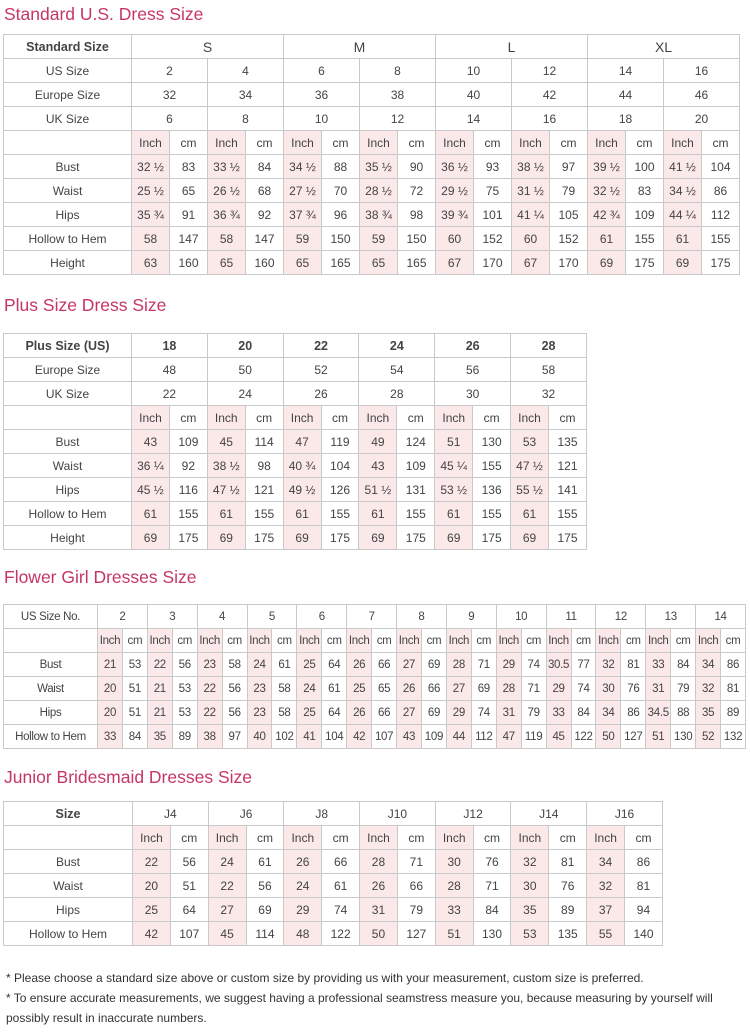 The width and height of the screenshot is (750, 1032). I want to click on inch-value: 29 ½, so click(454, 190).